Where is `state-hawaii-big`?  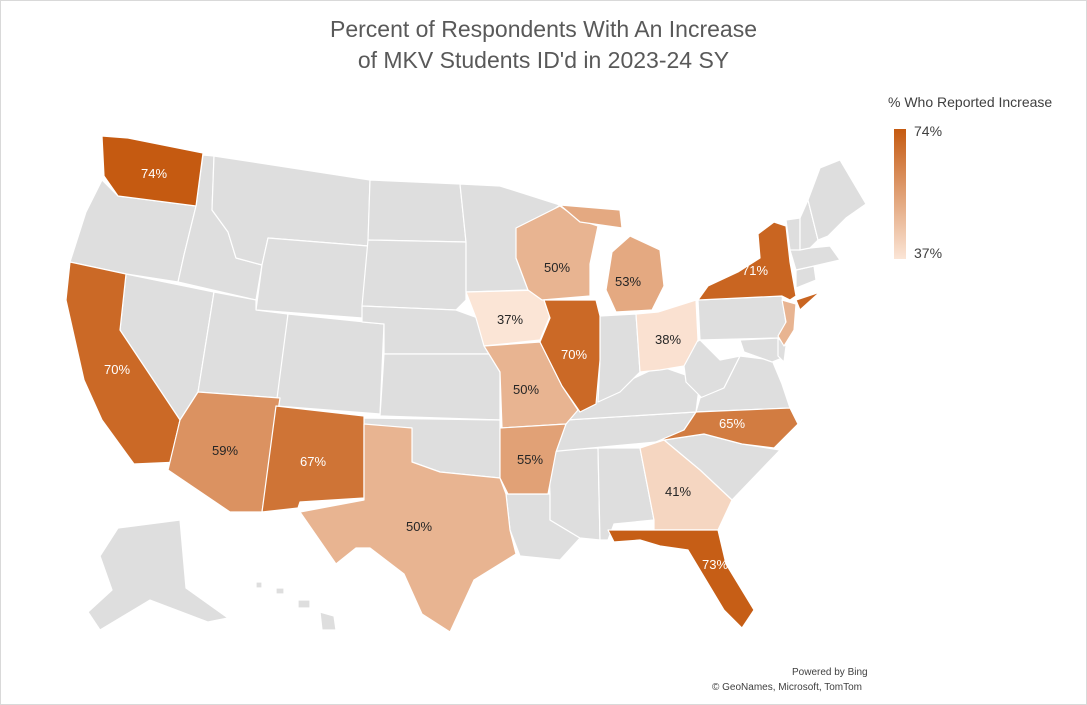
state-hawaii-big is located at coordinates (328, 621).